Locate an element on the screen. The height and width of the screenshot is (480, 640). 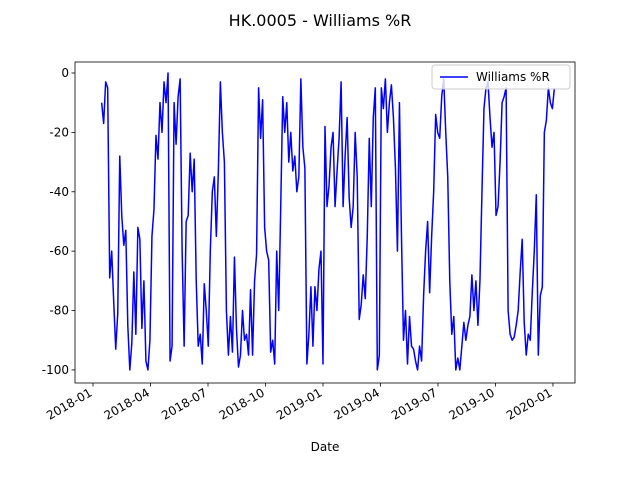
y-tick-label: 0 is located at coordinates (65, 73).